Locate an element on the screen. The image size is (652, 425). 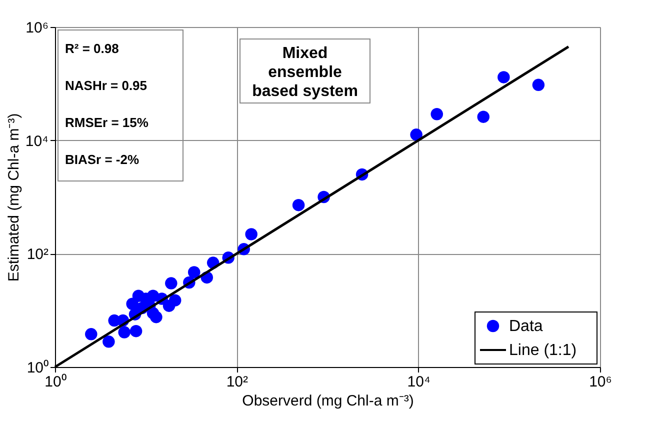
y-tick-label: 10⁴ is located at coordinates (36, 141).